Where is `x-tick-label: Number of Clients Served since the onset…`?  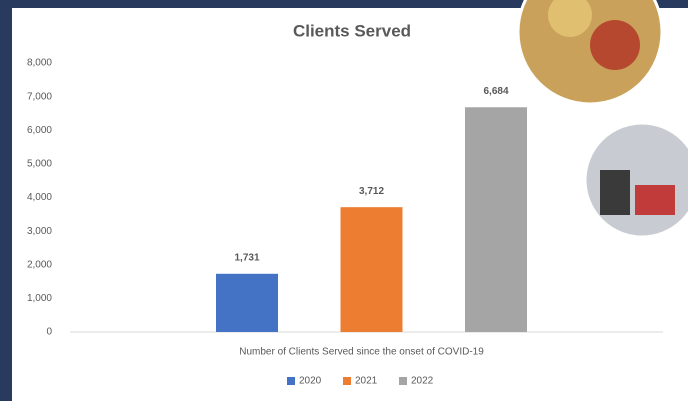
x-tick-label: Number of Clients Served since the onset… is located at coordinates (361, 352).